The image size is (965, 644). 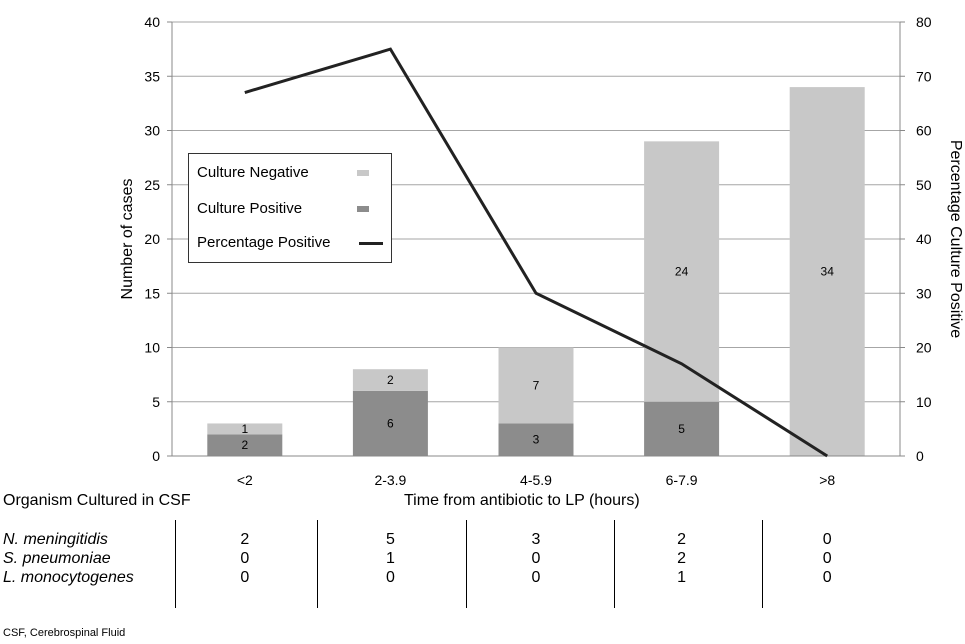 I want to click on y2-tick-label: 60, so click(x=924, y=131).